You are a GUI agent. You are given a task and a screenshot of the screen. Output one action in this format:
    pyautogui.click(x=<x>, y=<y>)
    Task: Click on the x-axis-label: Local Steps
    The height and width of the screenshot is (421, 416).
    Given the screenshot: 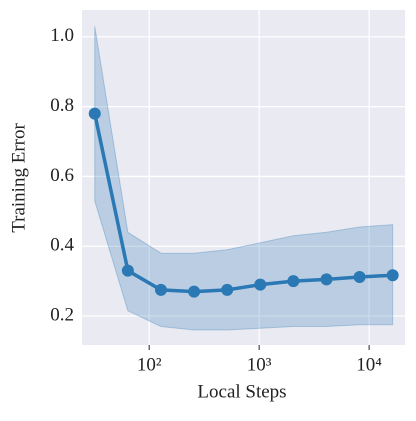 What is the action you would take?
    pyautogui.click(x=241, y=391)
    